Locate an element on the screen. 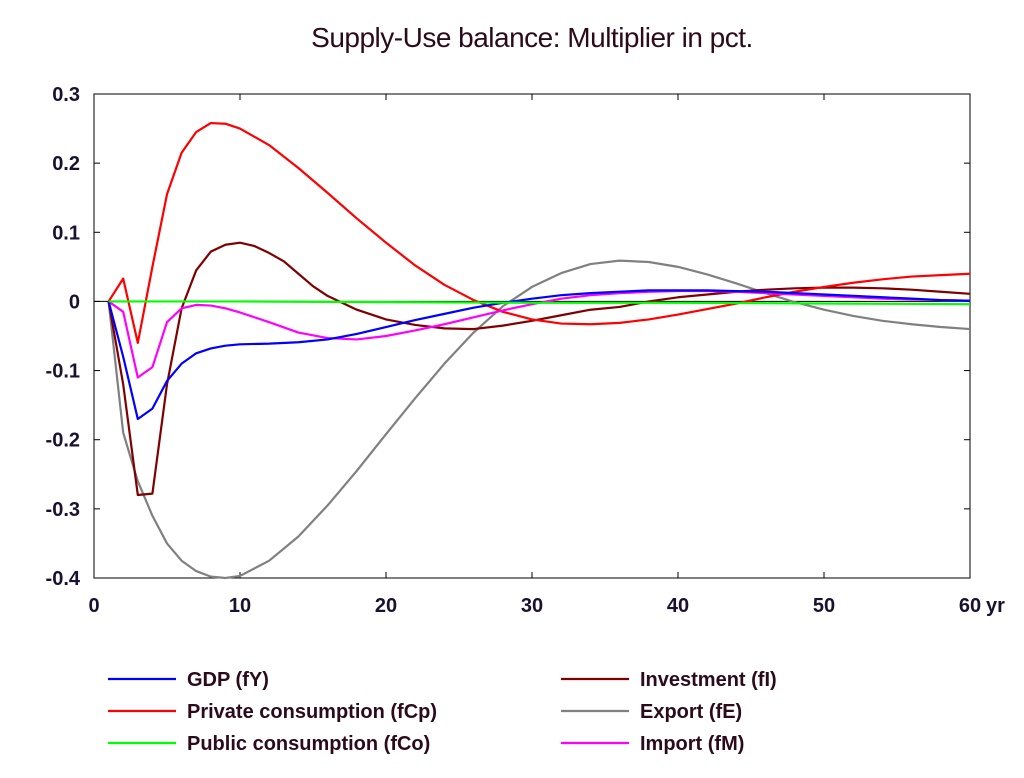 The width and height of the screenshot is (1024, 778). y-tick-label: 0.2 is located at coordinates (66, 164).